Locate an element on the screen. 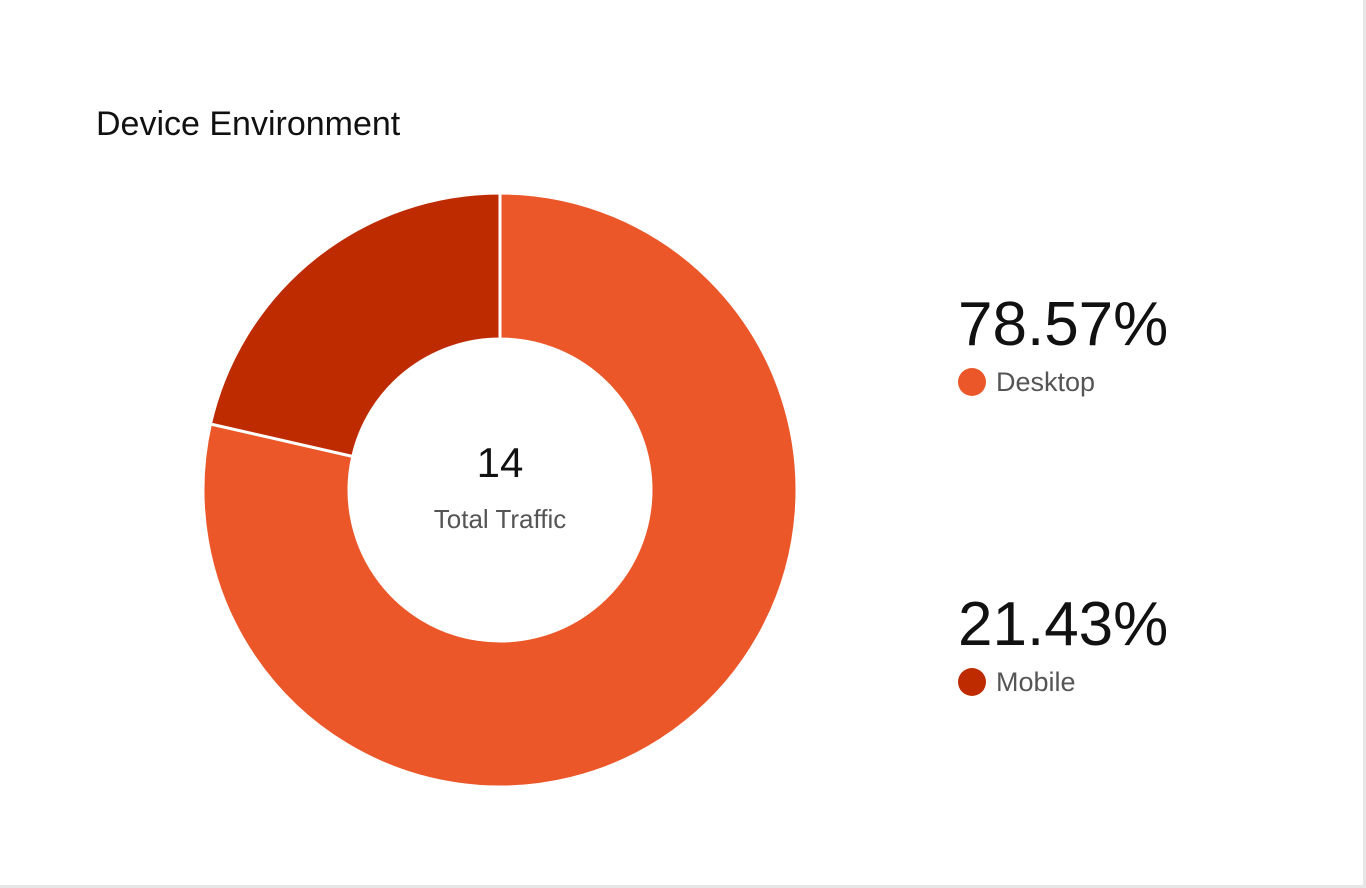  legend-value-mobile: 21.43% is located at coordinates (1063, 624).